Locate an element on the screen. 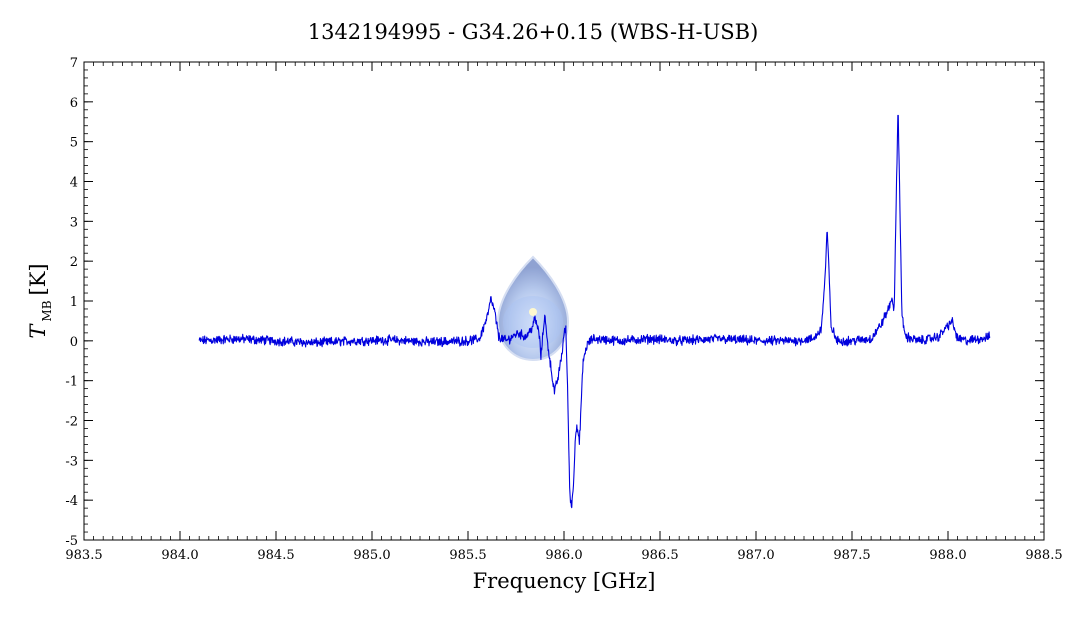  x-tick-label: 988.0 is located at coordinates (947, 555).